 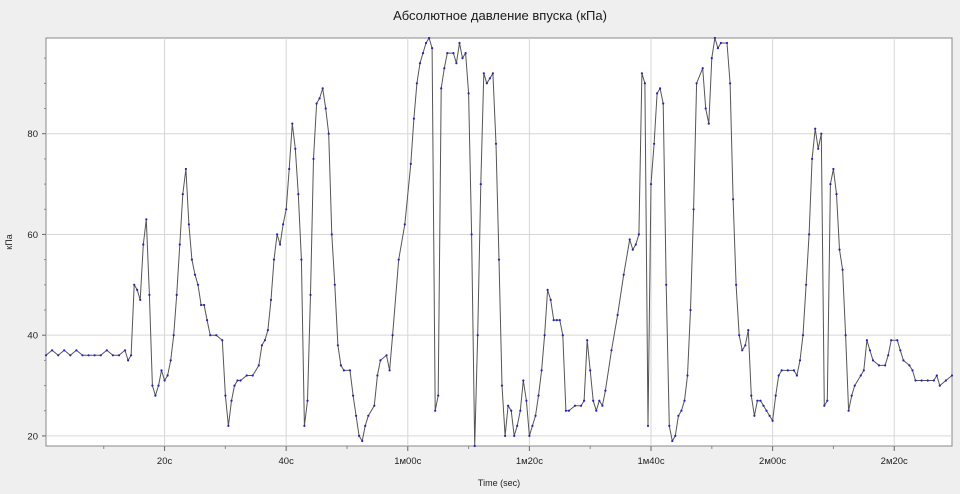 I want to click on x-tick-label: 2м00с, so click(x=772, y=461).